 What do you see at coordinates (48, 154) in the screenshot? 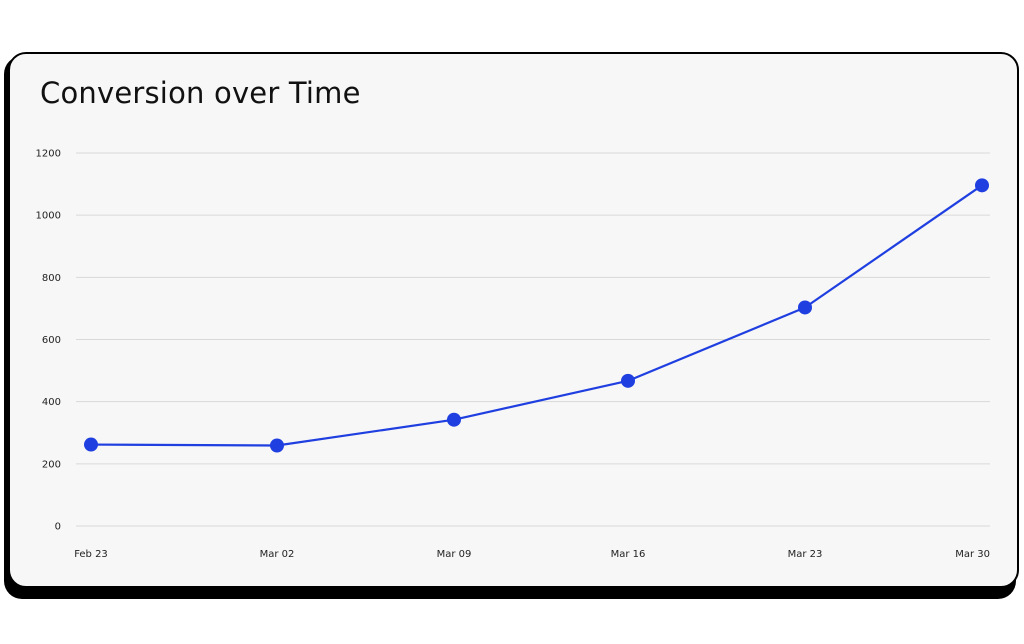
I see `y-tick-label: 1200` at bounding box center [48, 154].